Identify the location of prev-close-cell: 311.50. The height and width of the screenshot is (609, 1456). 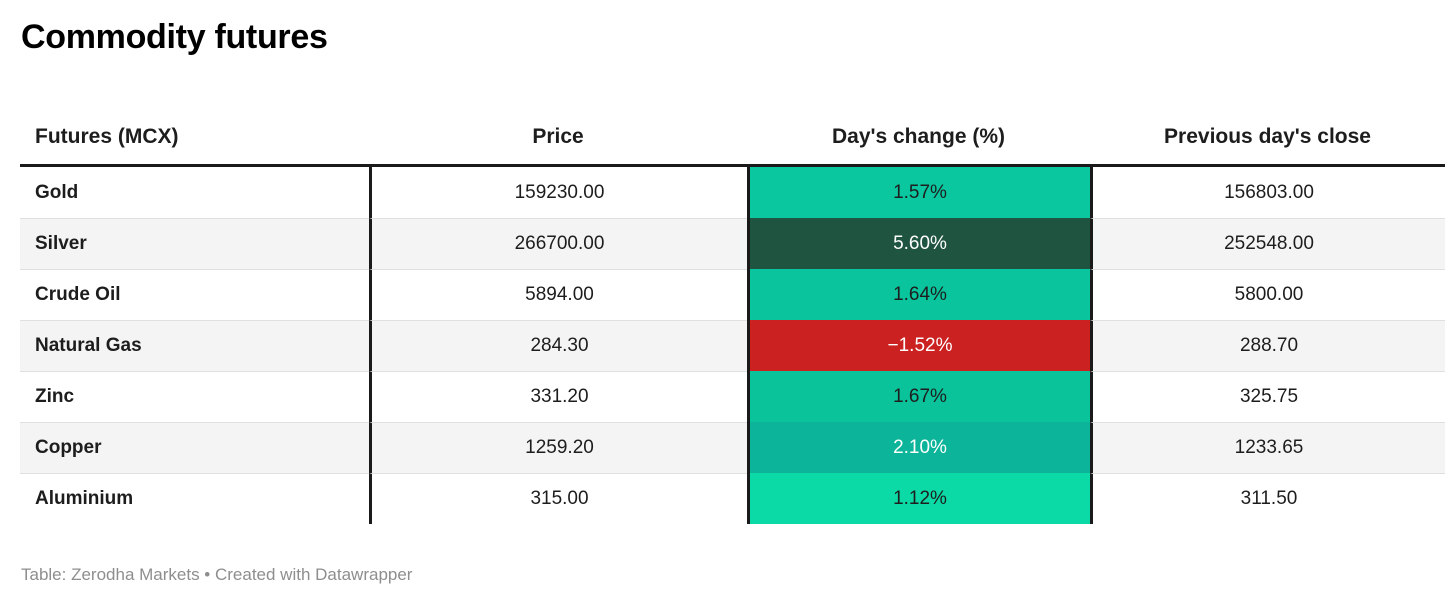
(1267, 498).